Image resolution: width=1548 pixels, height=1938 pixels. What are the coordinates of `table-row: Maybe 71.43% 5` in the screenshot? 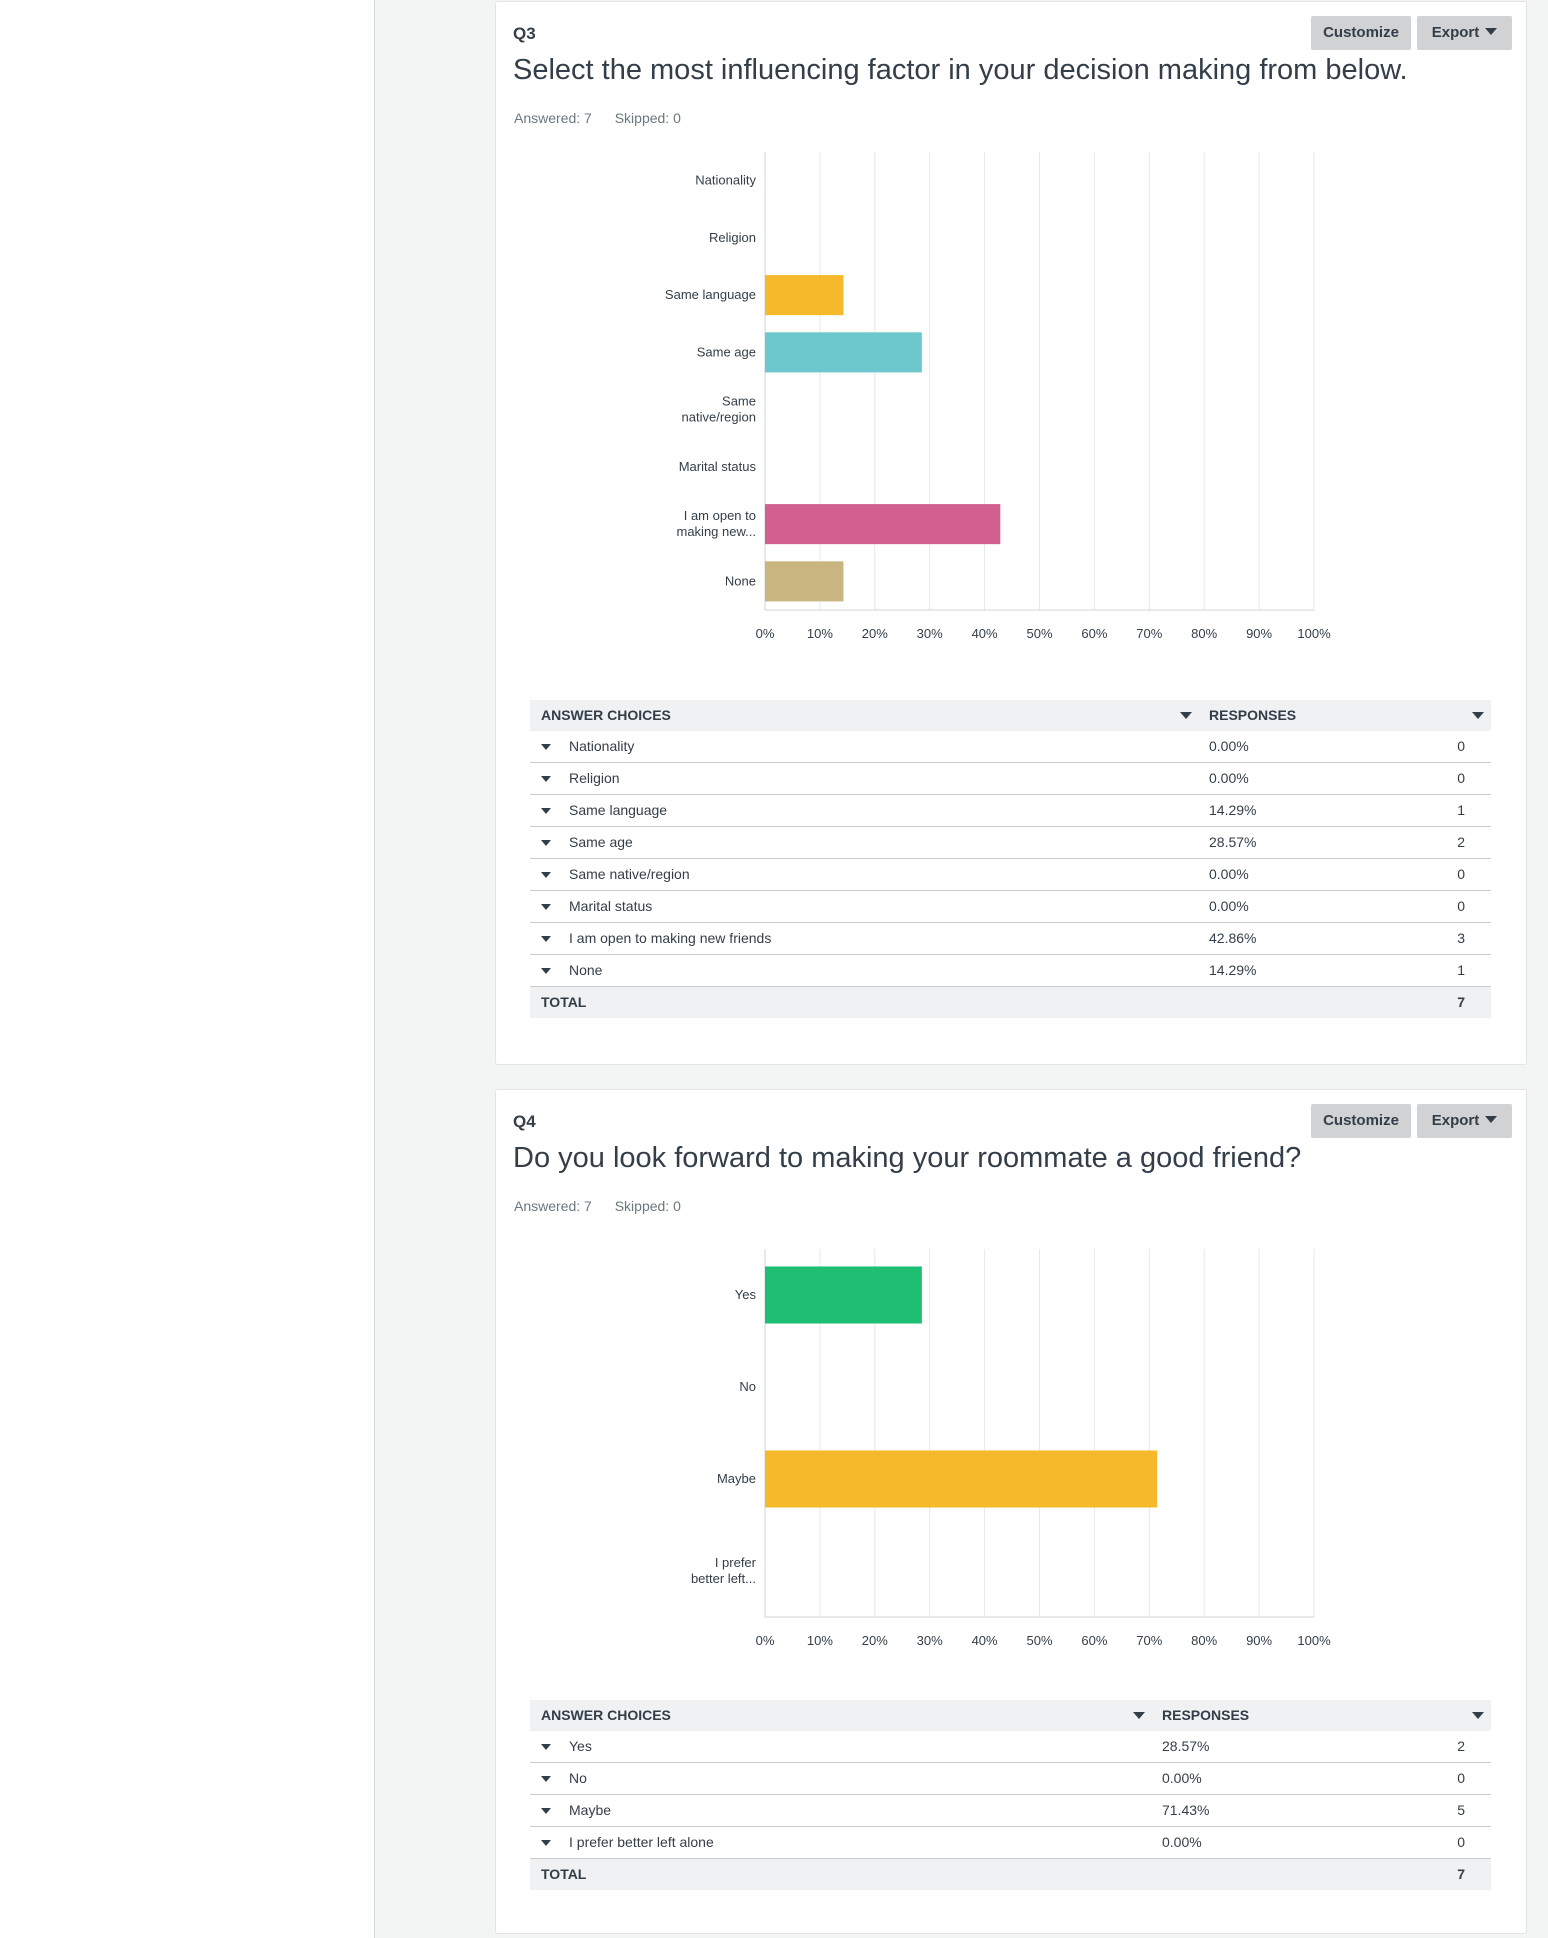 It's located at (1010, 1811).